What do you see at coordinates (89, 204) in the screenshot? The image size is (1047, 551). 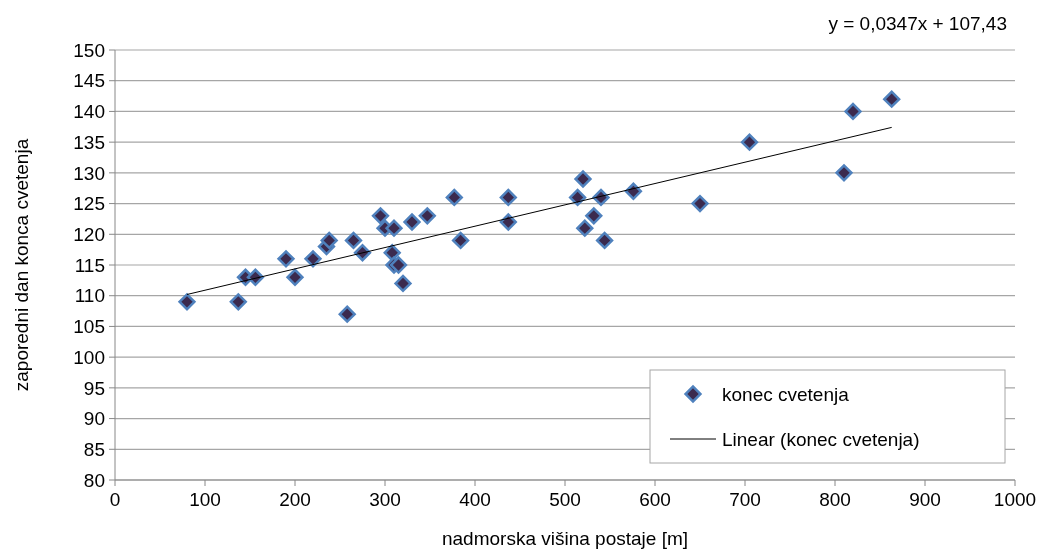 I see `y-tick-label: 125` at bounding box center [89, 204].